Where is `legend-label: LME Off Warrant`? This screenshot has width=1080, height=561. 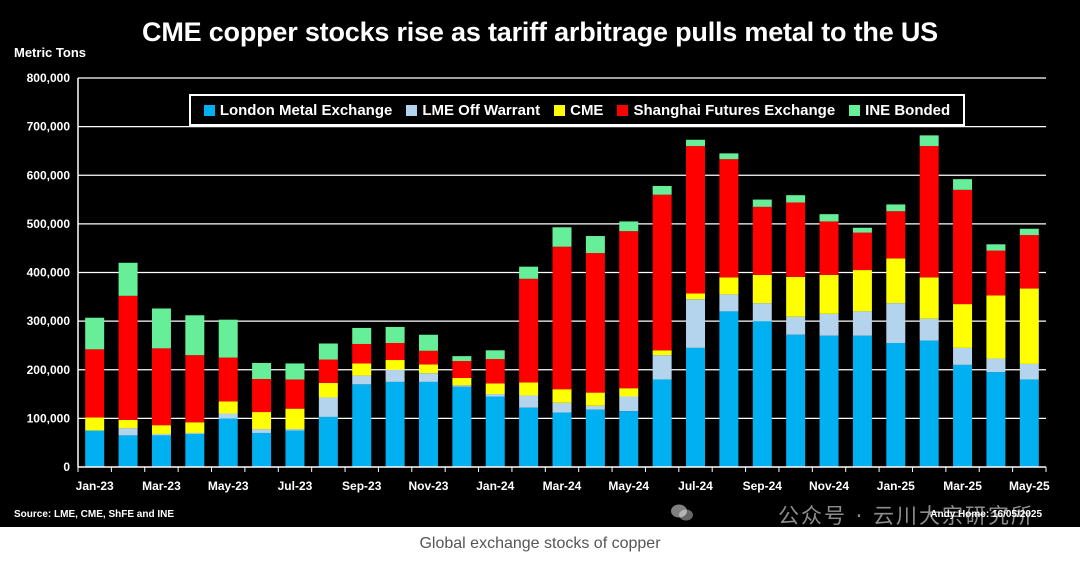 legend-label: LME Off Warrant is located at coordinates (481, 110).